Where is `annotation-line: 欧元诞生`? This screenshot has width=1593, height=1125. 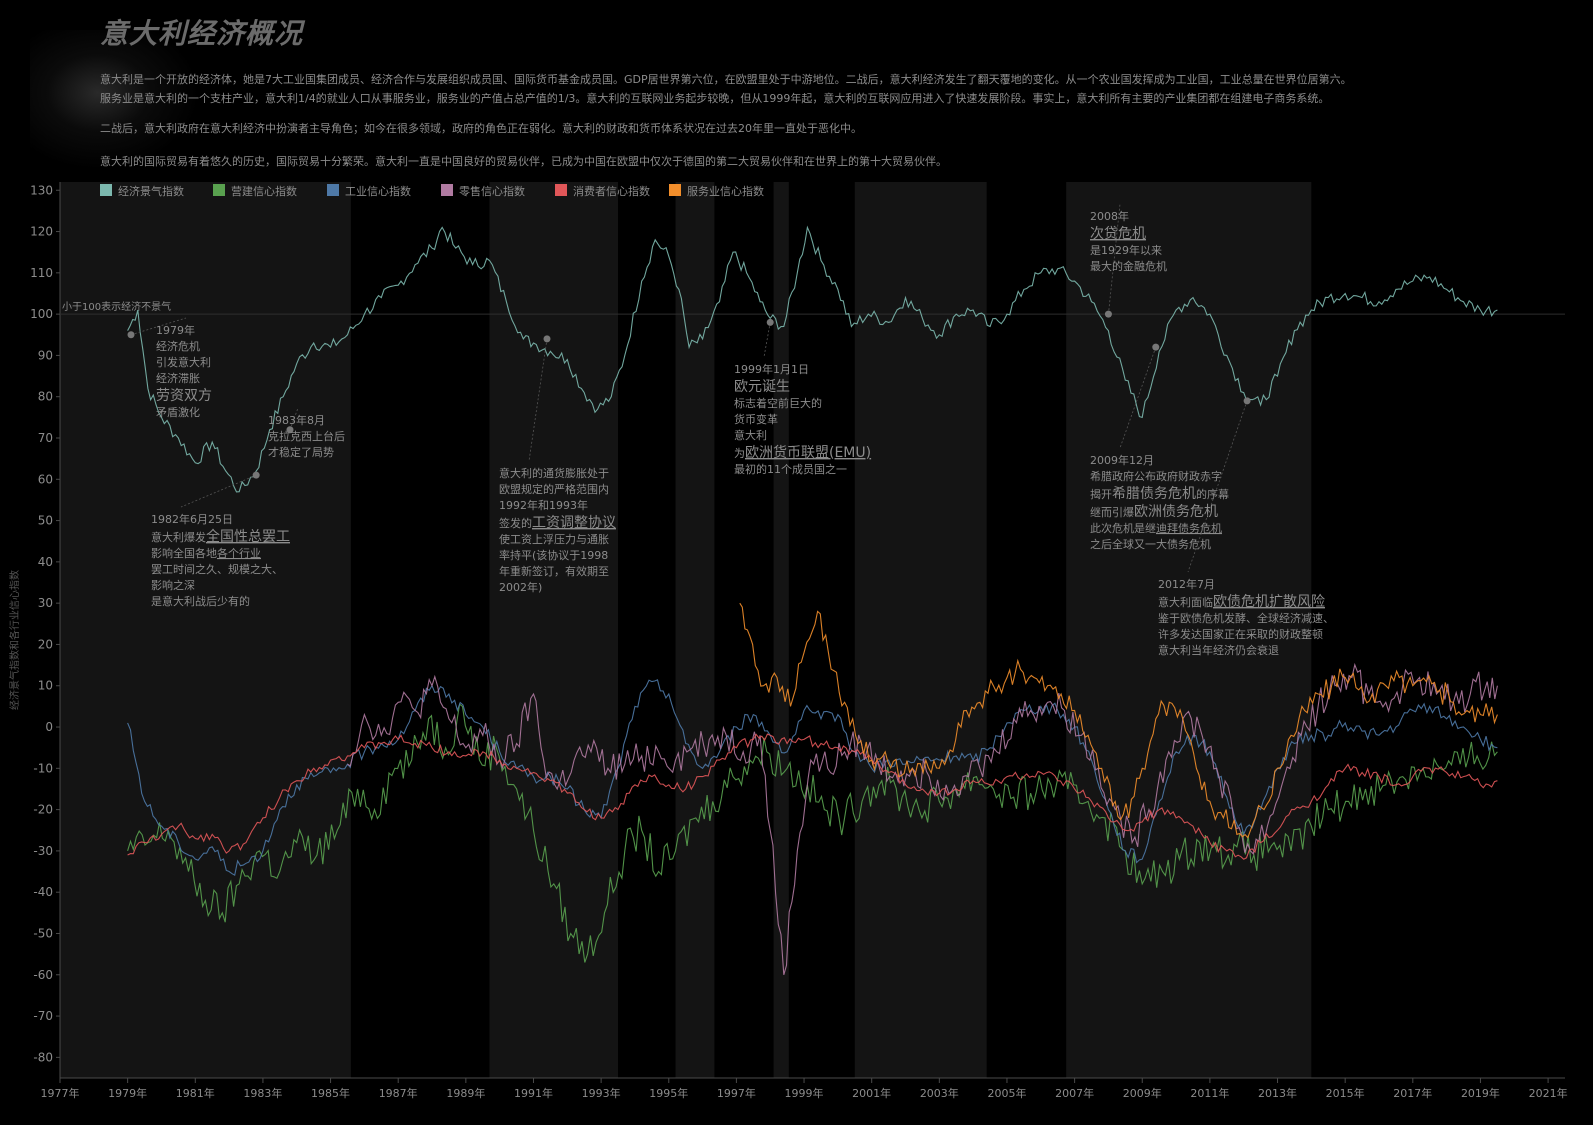
annotation-line: 欧元诞生 is located at coordinates (762, 387).